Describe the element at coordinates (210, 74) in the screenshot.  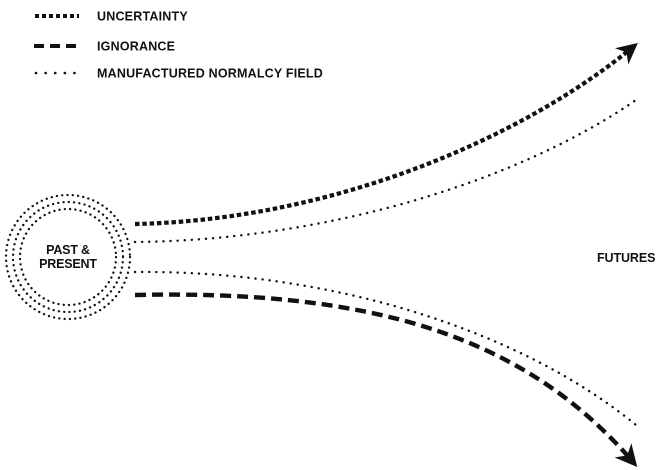
I see `legend-label-normalcy-field: MANUFACTURED NORMALCY FIELD` at that location.